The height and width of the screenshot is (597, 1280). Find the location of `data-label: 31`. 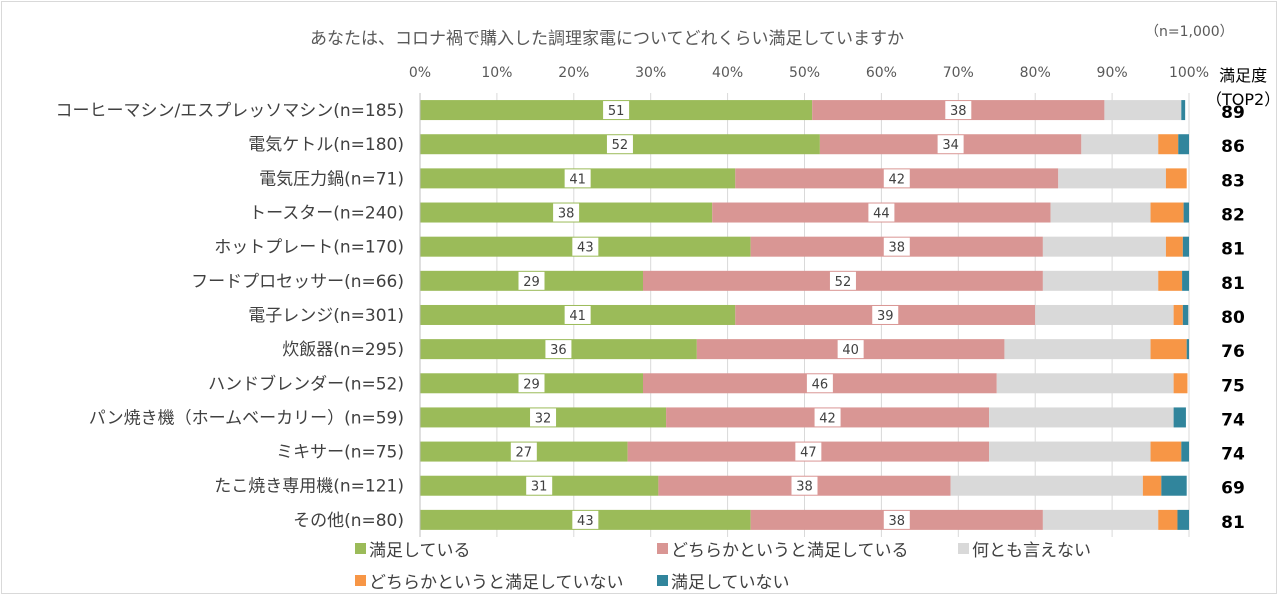

data-label: 31 is located at coordinates (539, 487).